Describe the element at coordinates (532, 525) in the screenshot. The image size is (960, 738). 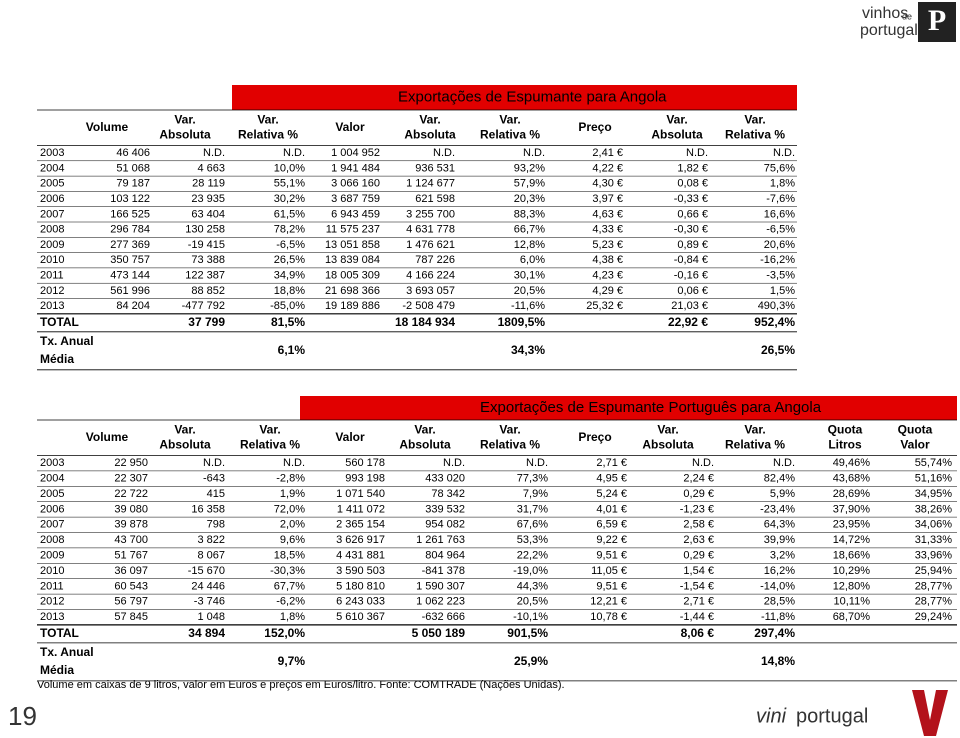
I see `cell: 67,6%` at that location.